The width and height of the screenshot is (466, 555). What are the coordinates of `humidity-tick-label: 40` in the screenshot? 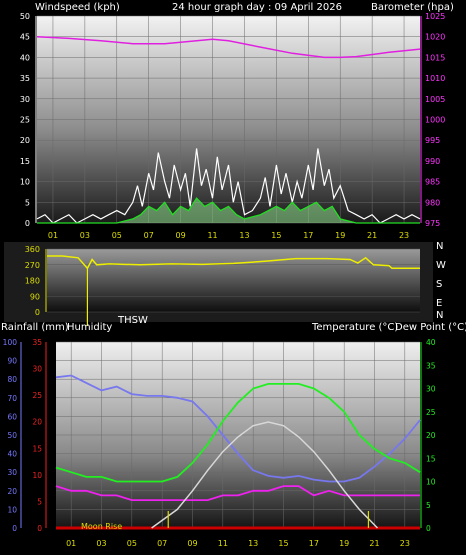 It's located at (12, 454).